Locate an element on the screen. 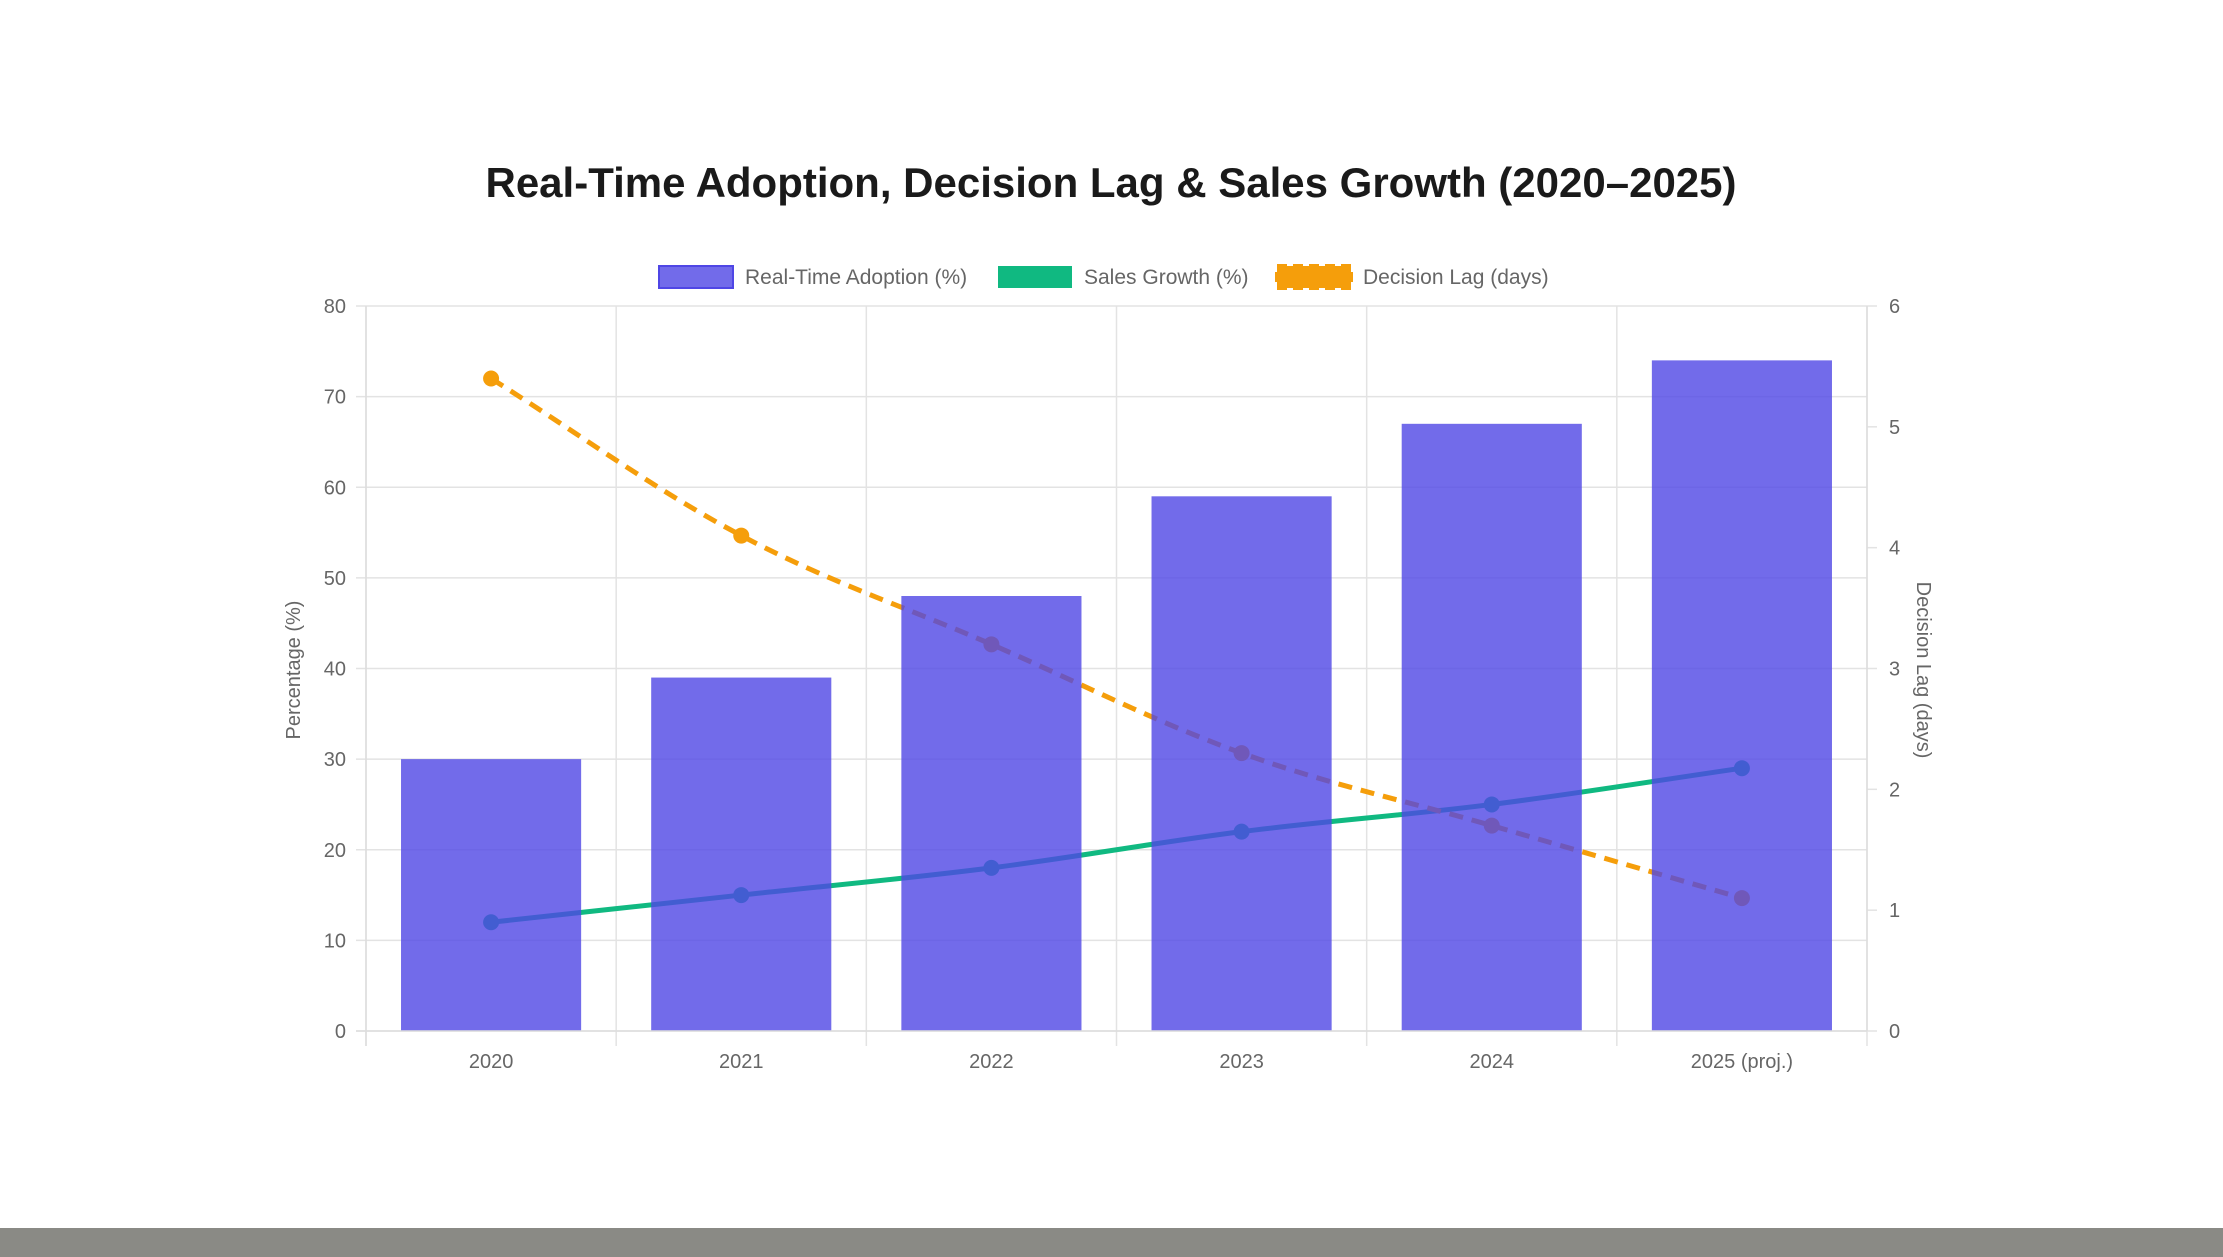 The height and width of the screenshot is (1257, 2223). y2-tick-label: 6 is located at coordinates (1894, 307).